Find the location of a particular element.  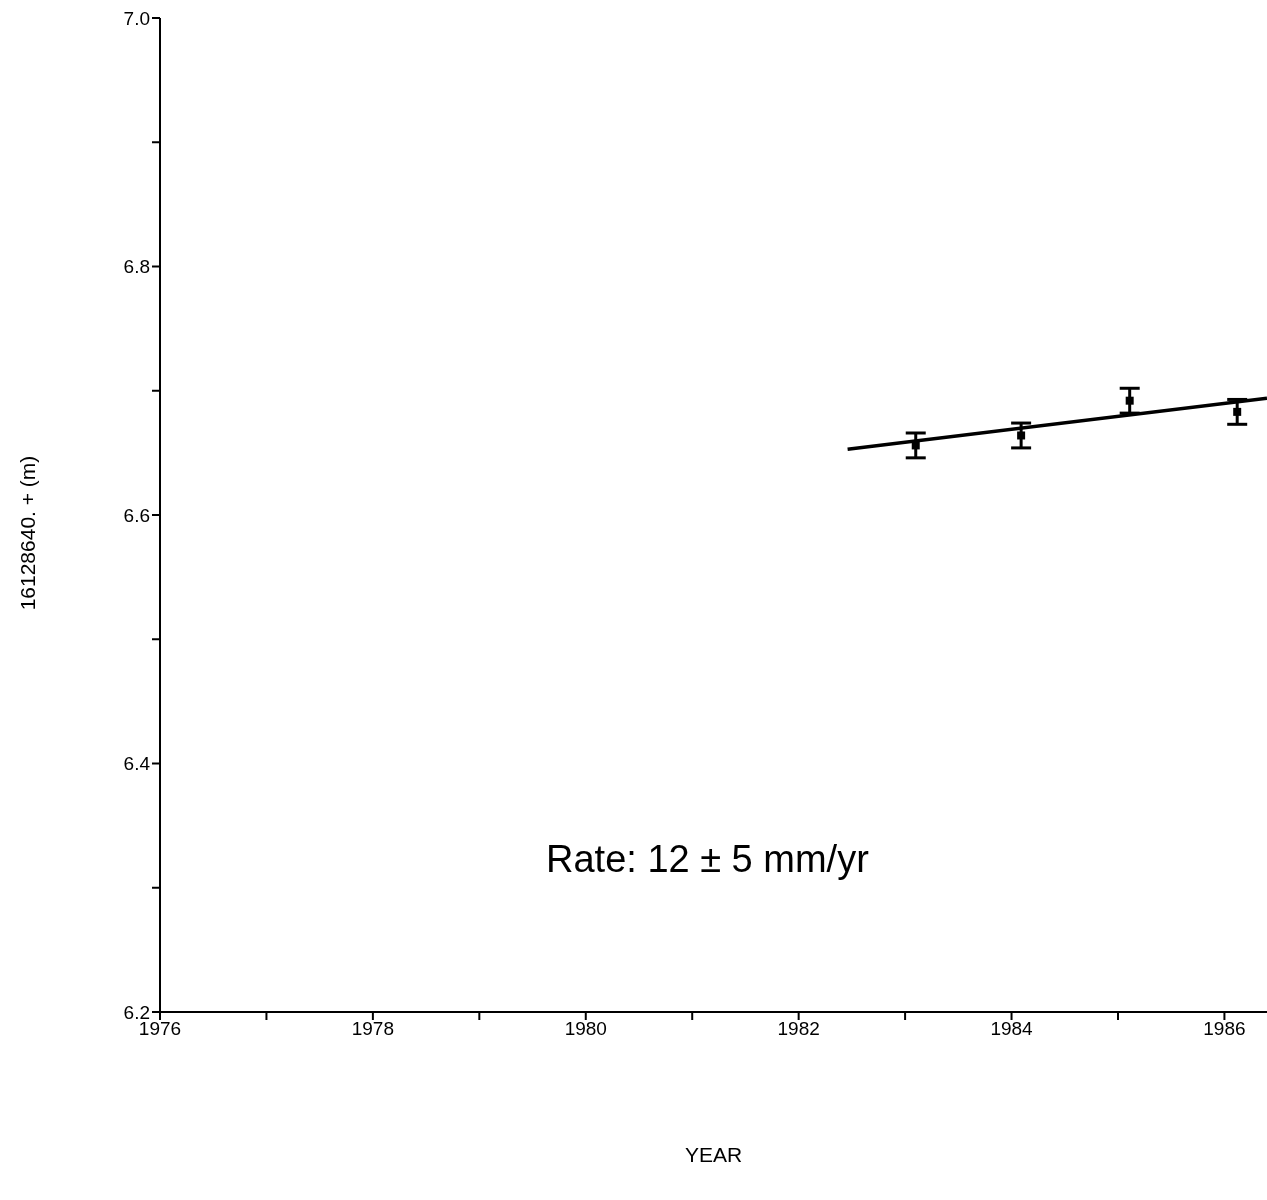

y-tick-label: 7.0 is located at coordinates (136, 18).